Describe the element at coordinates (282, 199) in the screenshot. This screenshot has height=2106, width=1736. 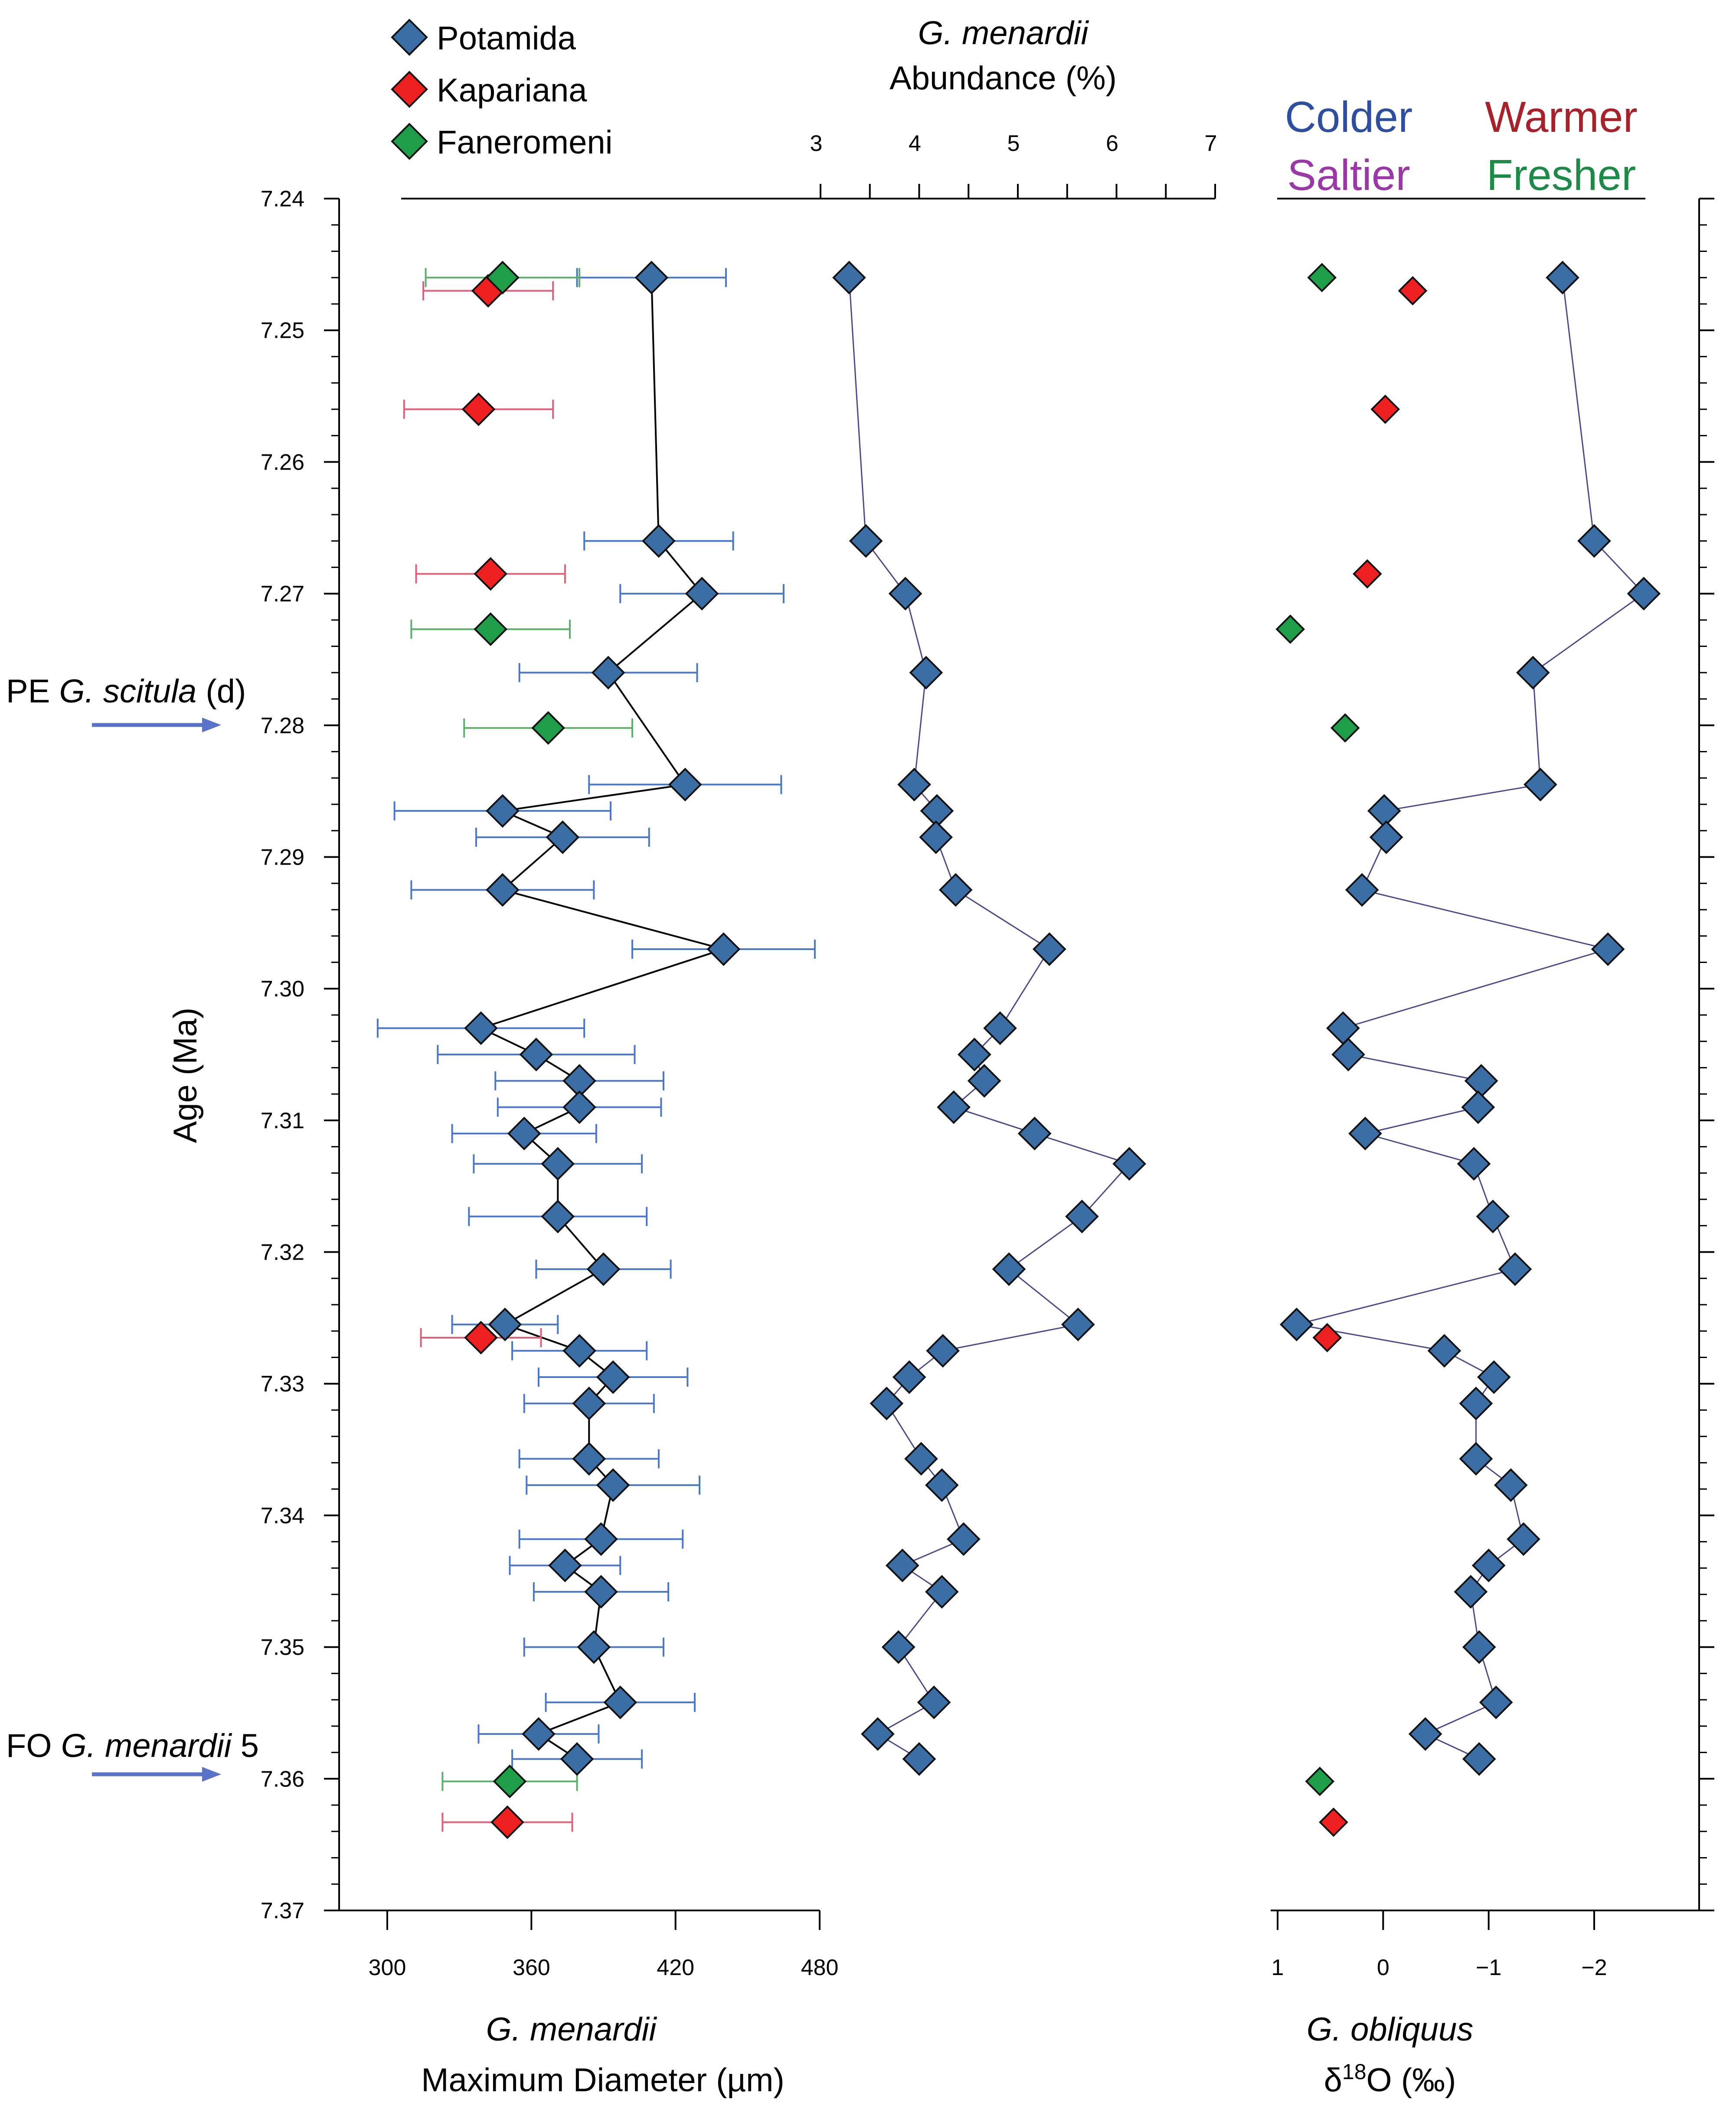
I see `y-tick-label: 7.24` at that location.